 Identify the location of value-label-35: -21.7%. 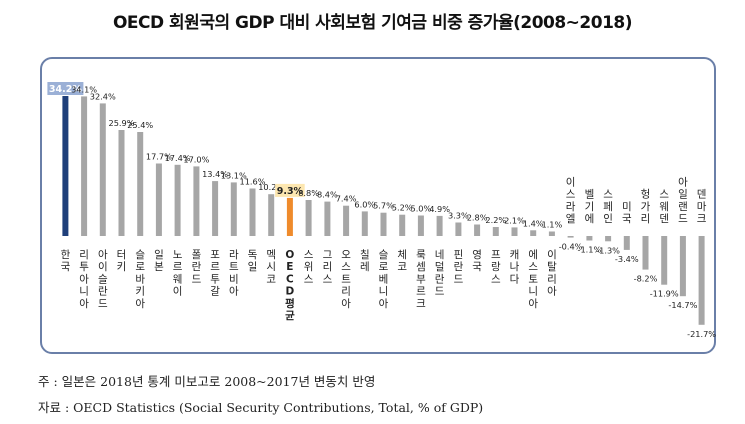
(701, 334).